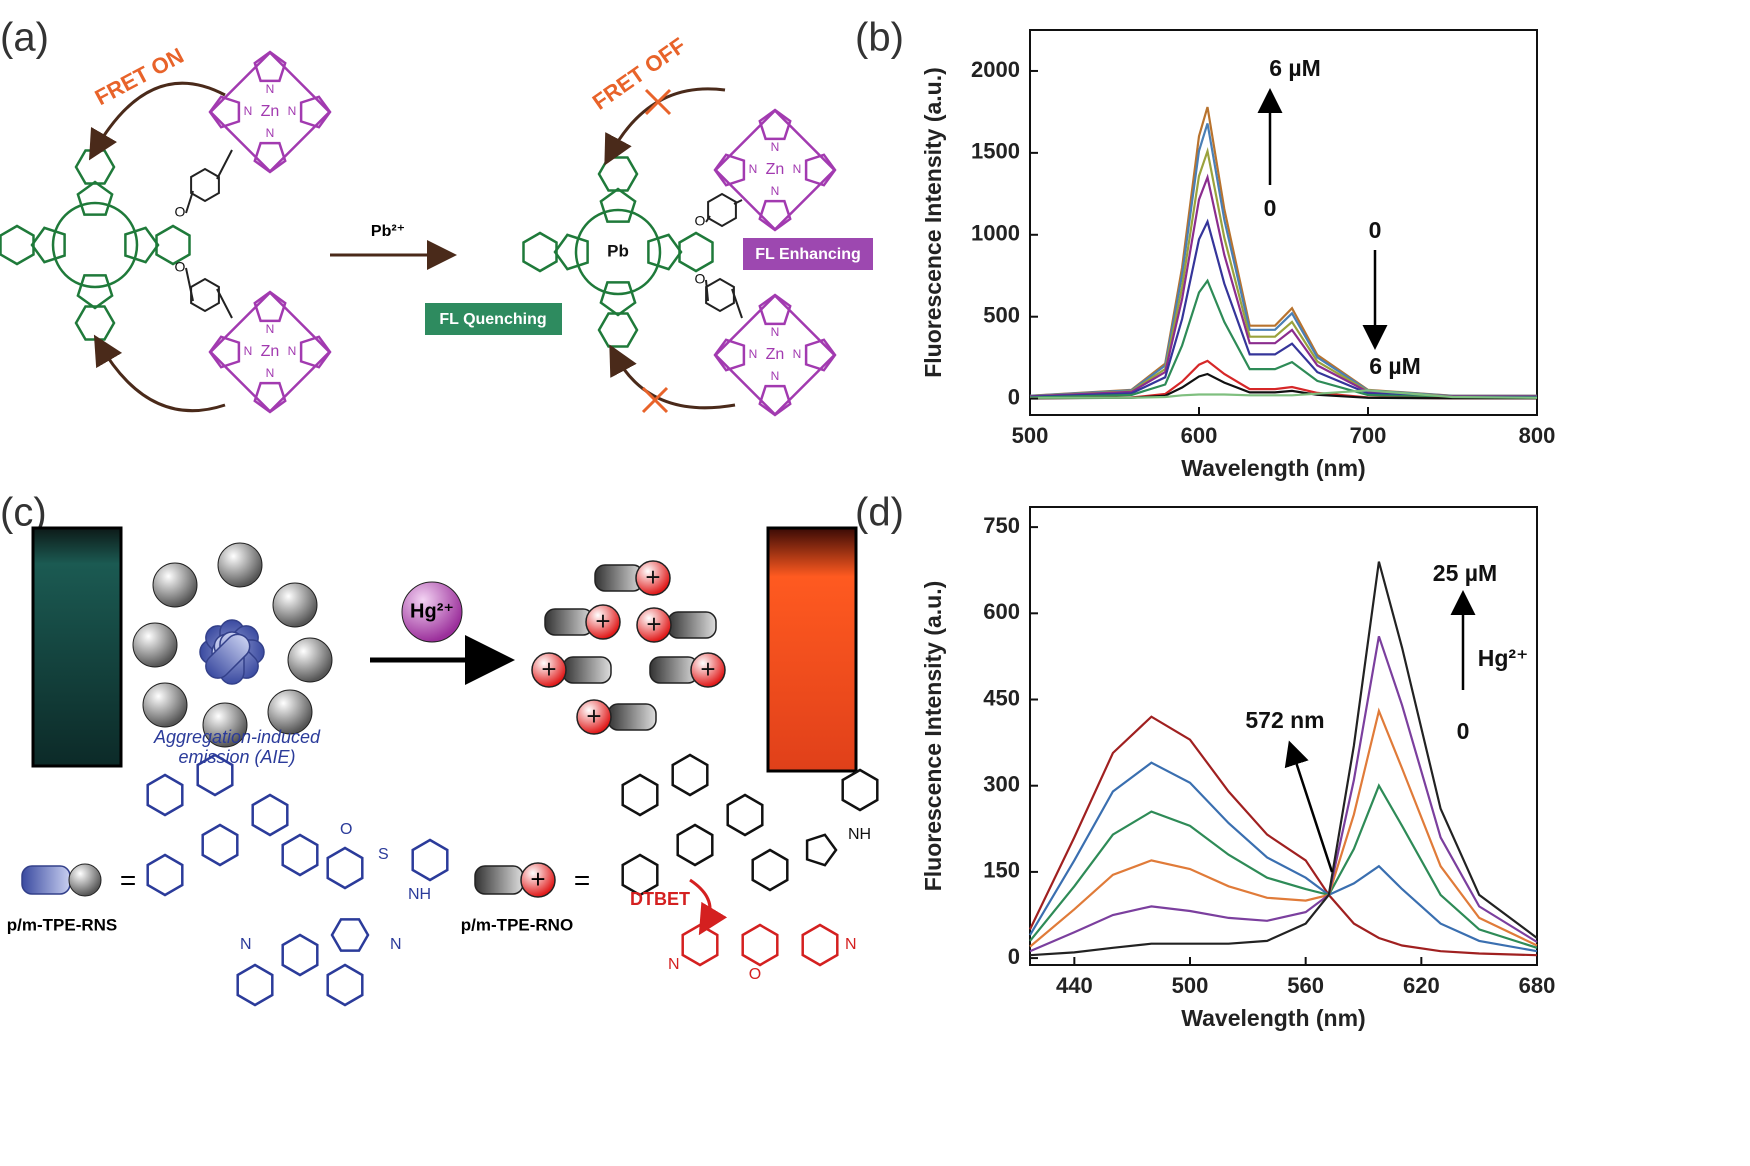 The width and height of the screenshot is (1750, 1166). I want to click on aie-caption: Aggregation-induced, so click(237, 737).